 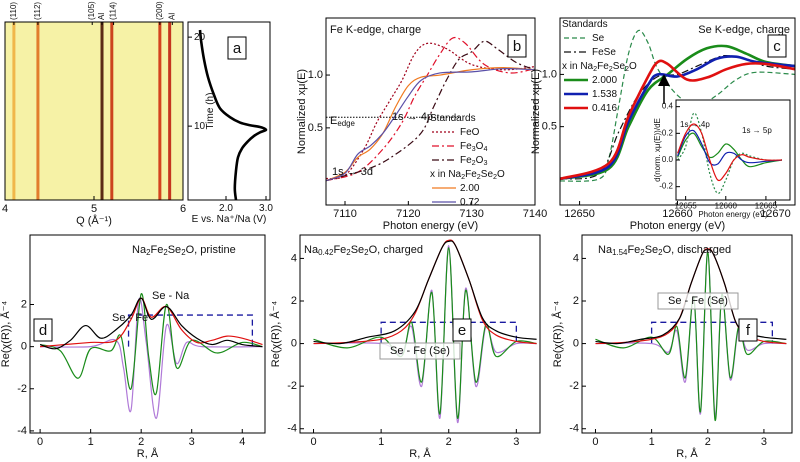 I want to click on y-tick-label: 20, so click(x=200, y=37).